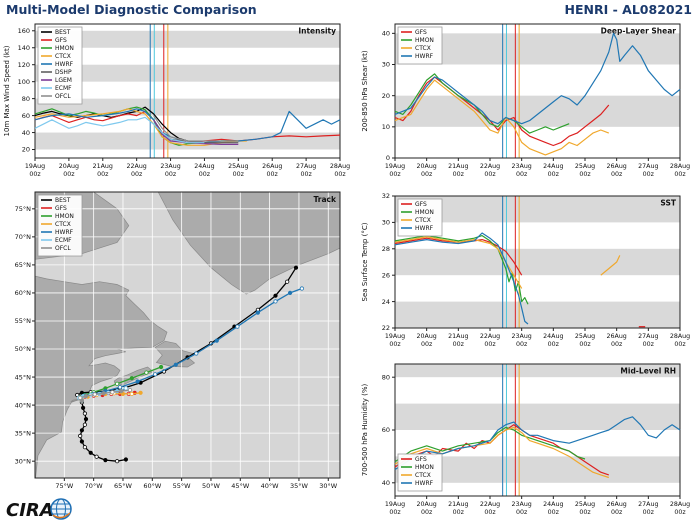 The image size is (700, 525). What do you see at coordinates (23, 321) in the screenshot?
I see `lat-tick-label: 55°N` at bounding box center [23, 321].